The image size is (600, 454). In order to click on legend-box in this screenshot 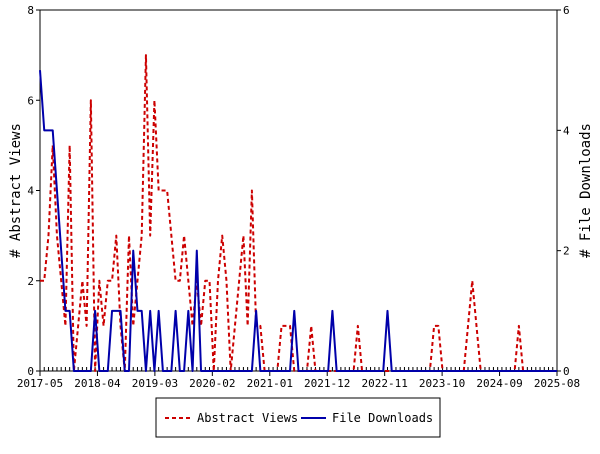, I will do `click(298, 417)`.